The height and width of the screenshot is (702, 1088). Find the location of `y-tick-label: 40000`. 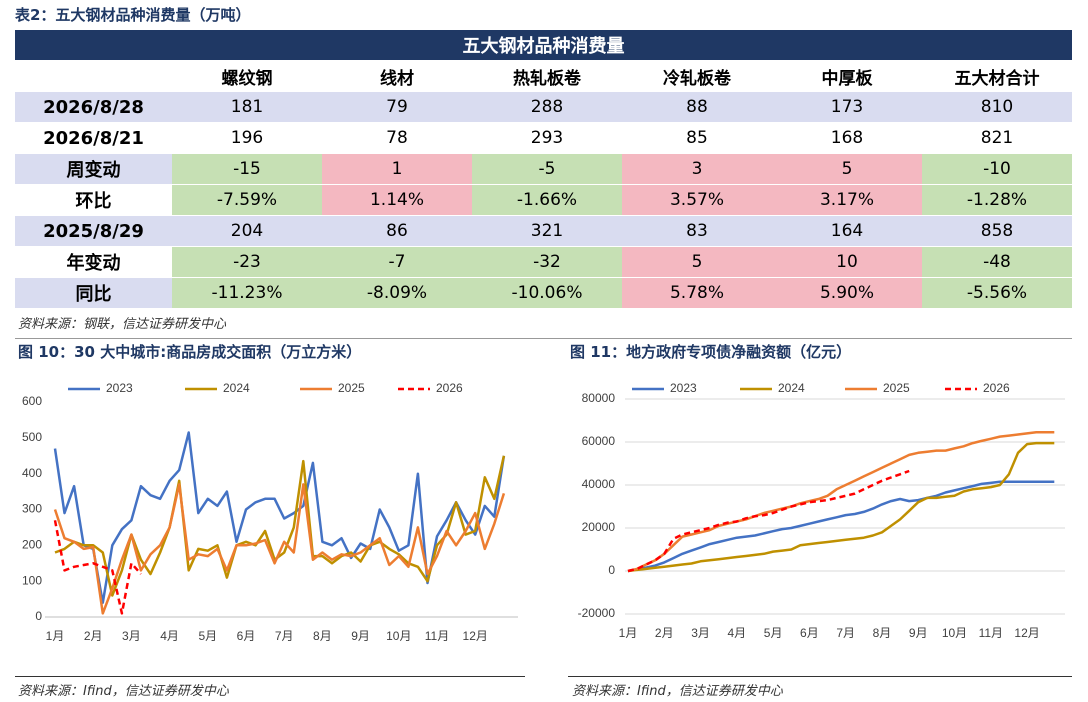

y-tick-label: 40000 is located at coordinates (599, 484).